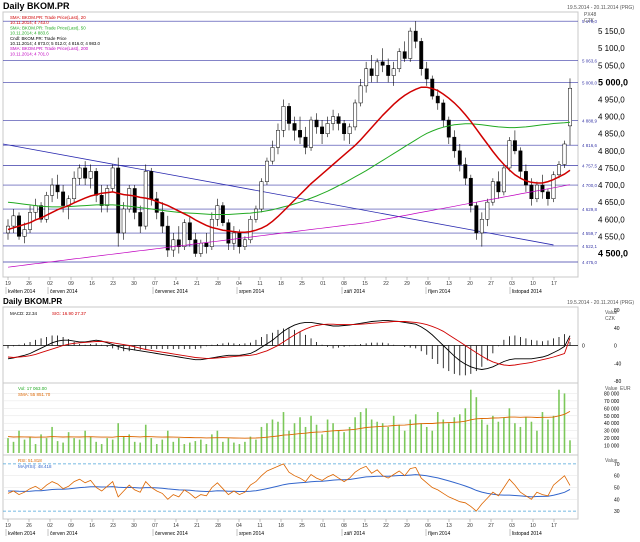 This screenshot has height=542, width=640. What do you see at coordinates (600, 303) in the screenshot?
I see `macd-panel-date-range: 19.5.2014 - 20.11.2014 (PRG)` at bounding box center [600, 303].